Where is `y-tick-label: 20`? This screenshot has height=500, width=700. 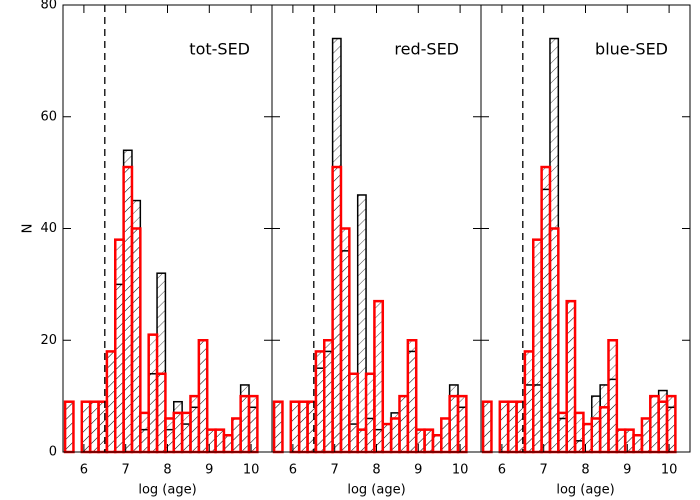
y-tick-label: 20 is located at coordinates (48, 340).